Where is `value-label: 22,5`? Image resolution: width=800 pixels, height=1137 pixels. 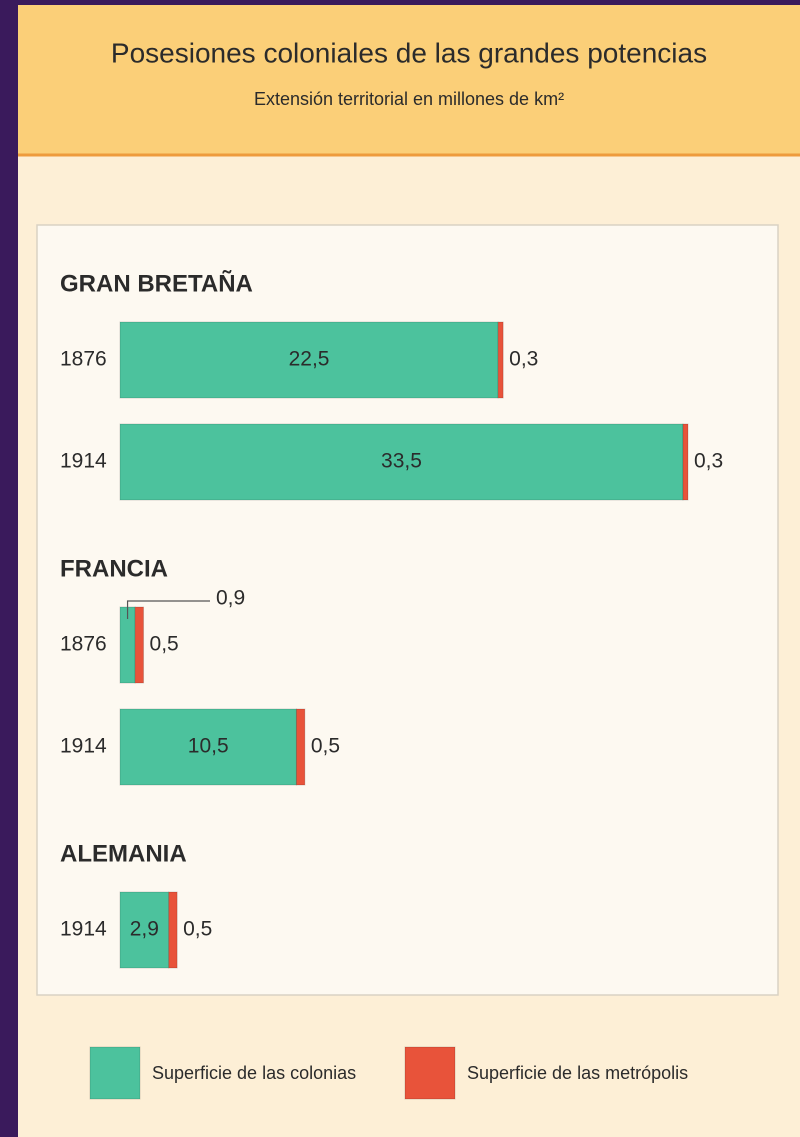 value-label: 22,5 is located at coordinates (309, 359).